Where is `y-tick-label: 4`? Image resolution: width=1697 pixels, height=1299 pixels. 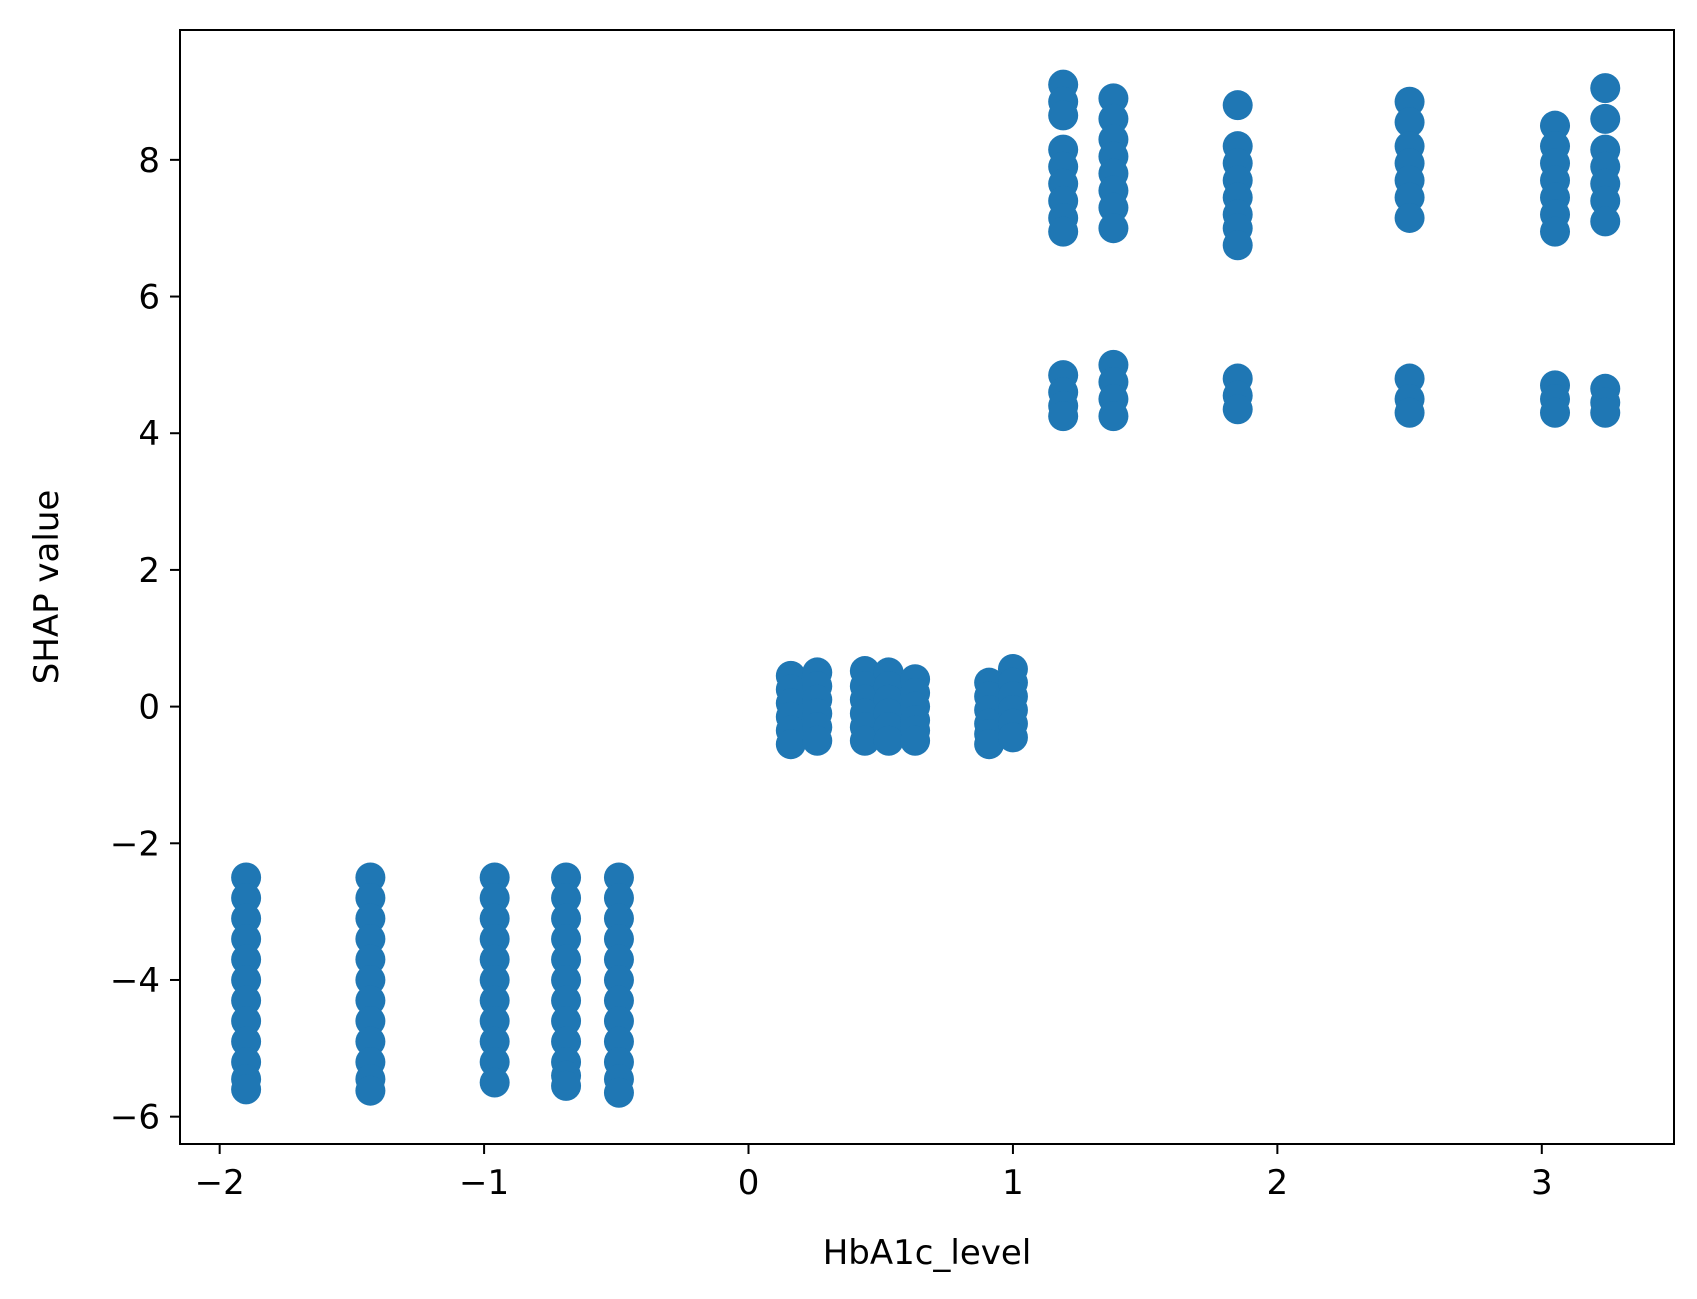
y-tick-label: 4 is located at coordinates (149, 434).